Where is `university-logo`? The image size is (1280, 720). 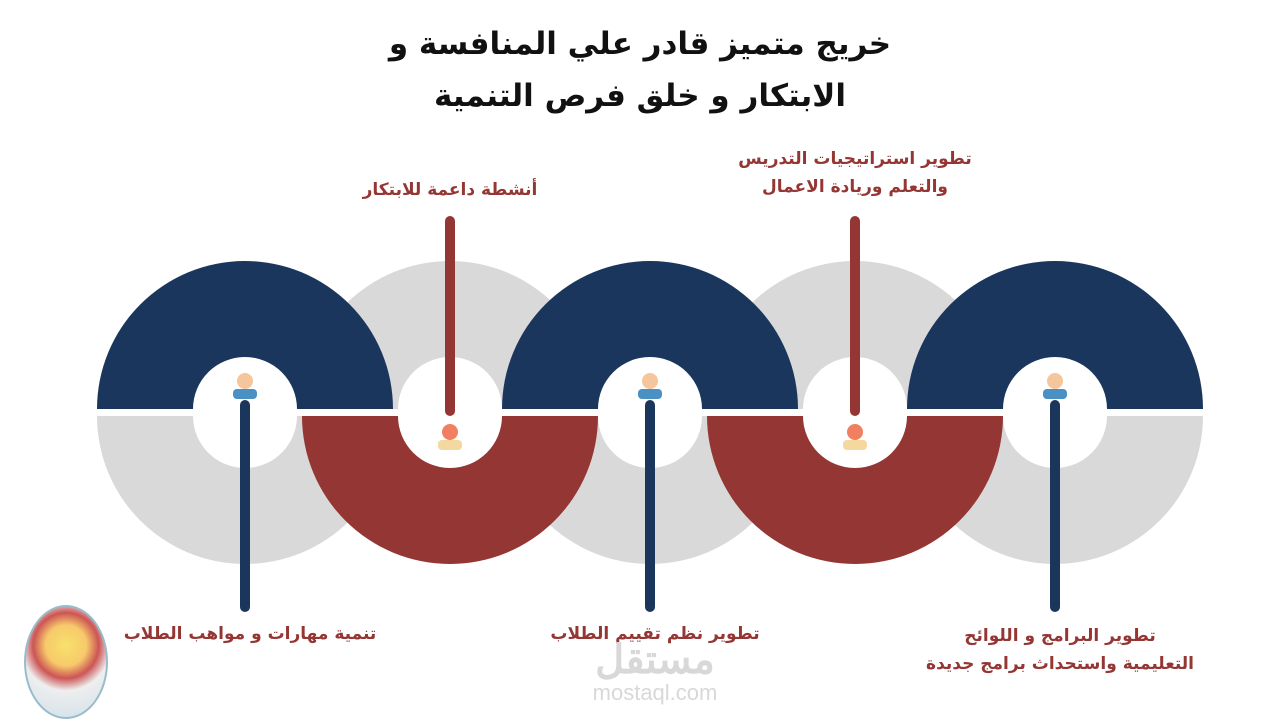
university-logo is located at coordinates (66, 662).